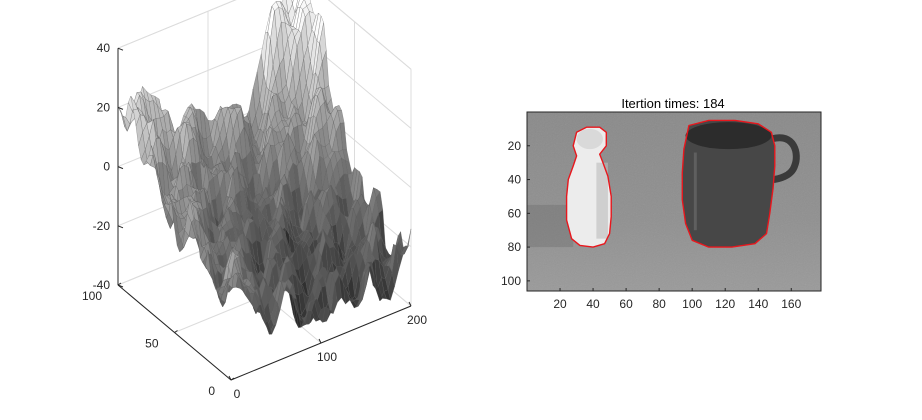  I want to click on image-x-tick-label: 140, so click(758, 304).